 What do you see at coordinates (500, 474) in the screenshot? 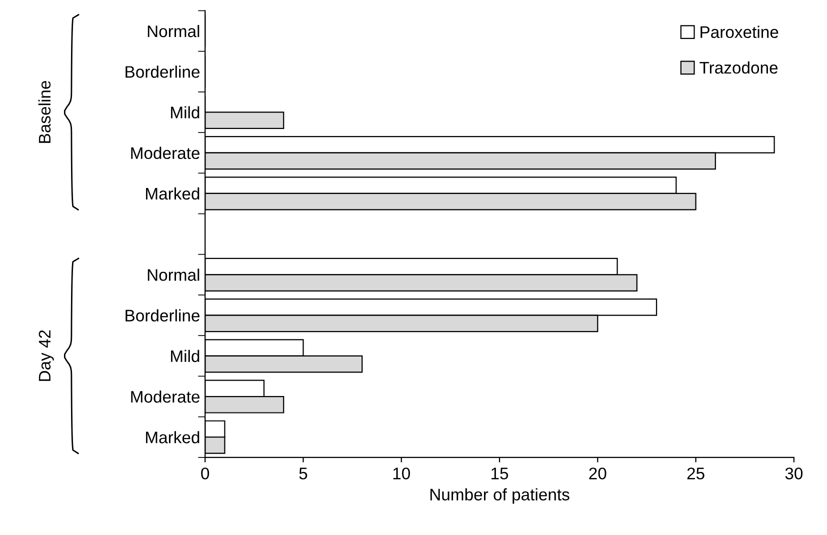
I see `x-tick-label: 15` at bounding box center [500, 474].